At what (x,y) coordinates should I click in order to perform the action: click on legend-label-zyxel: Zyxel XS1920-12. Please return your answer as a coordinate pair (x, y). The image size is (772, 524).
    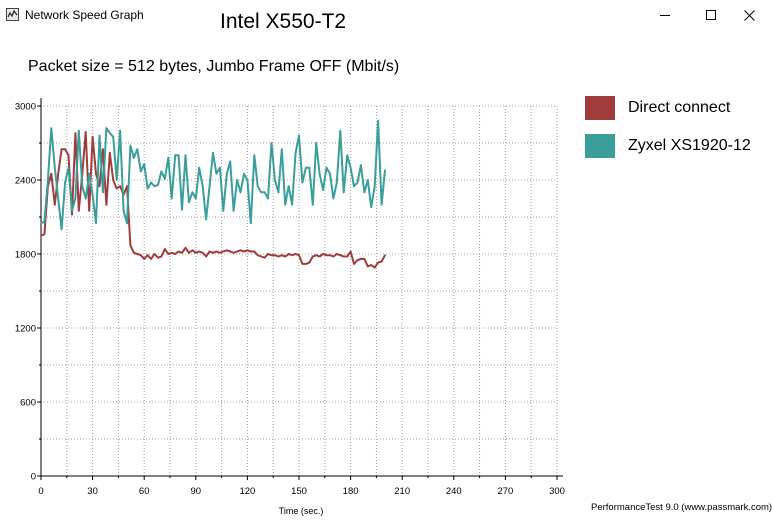
    Looking at the image, I should click on (689, 145).